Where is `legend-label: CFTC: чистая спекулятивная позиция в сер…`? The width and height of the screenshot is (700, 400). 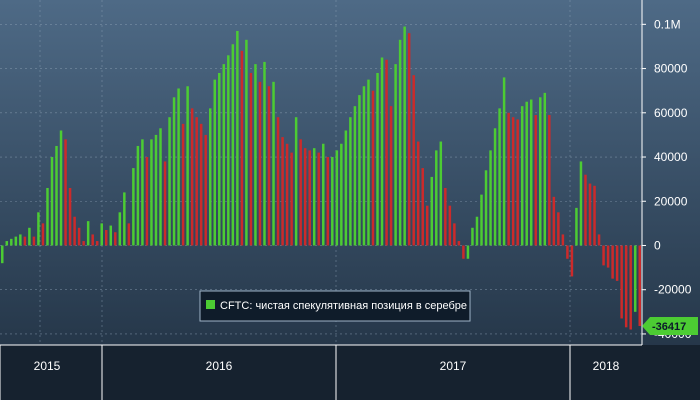
legend-label: CFTC: чистая спекулятивная позиция в сер… is located at coordinates (343, 306).